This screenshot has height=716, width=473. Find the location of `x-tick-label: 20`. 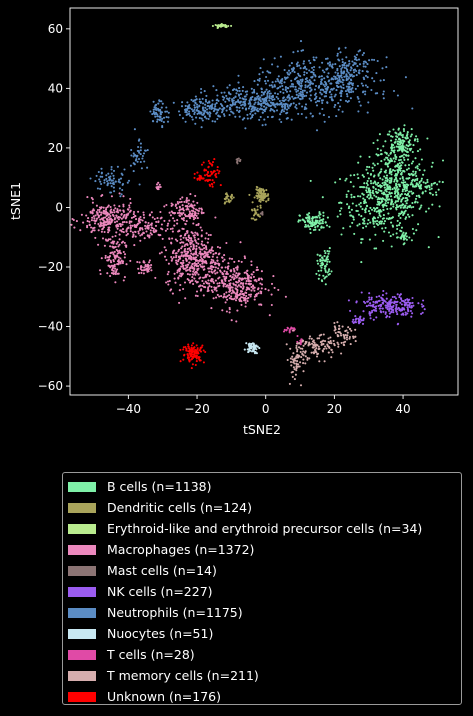

x-tick-label: 20 is located at coordinates (334, 409).